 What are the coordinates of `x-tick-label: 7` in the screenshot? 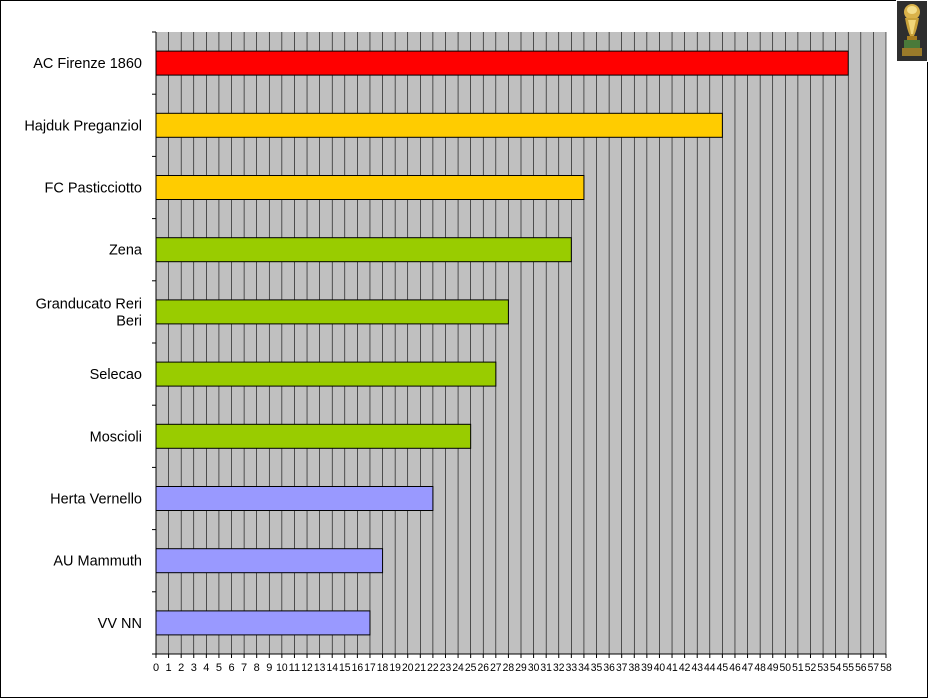 It's located at (244, 668).